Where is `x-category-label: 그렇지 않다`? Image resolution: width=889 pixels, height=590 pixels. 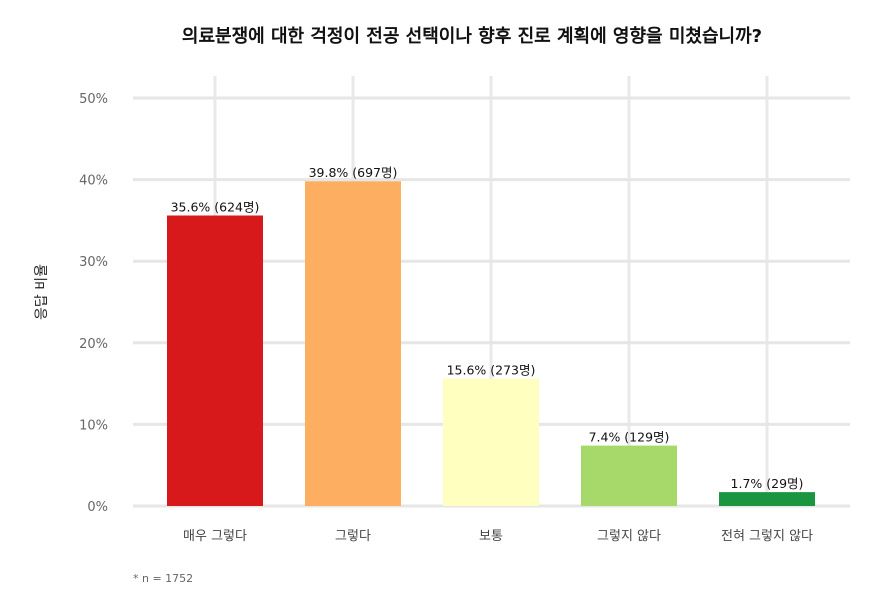 x-category-label: 그렇지 않다 is located at coordinates (629, 536).